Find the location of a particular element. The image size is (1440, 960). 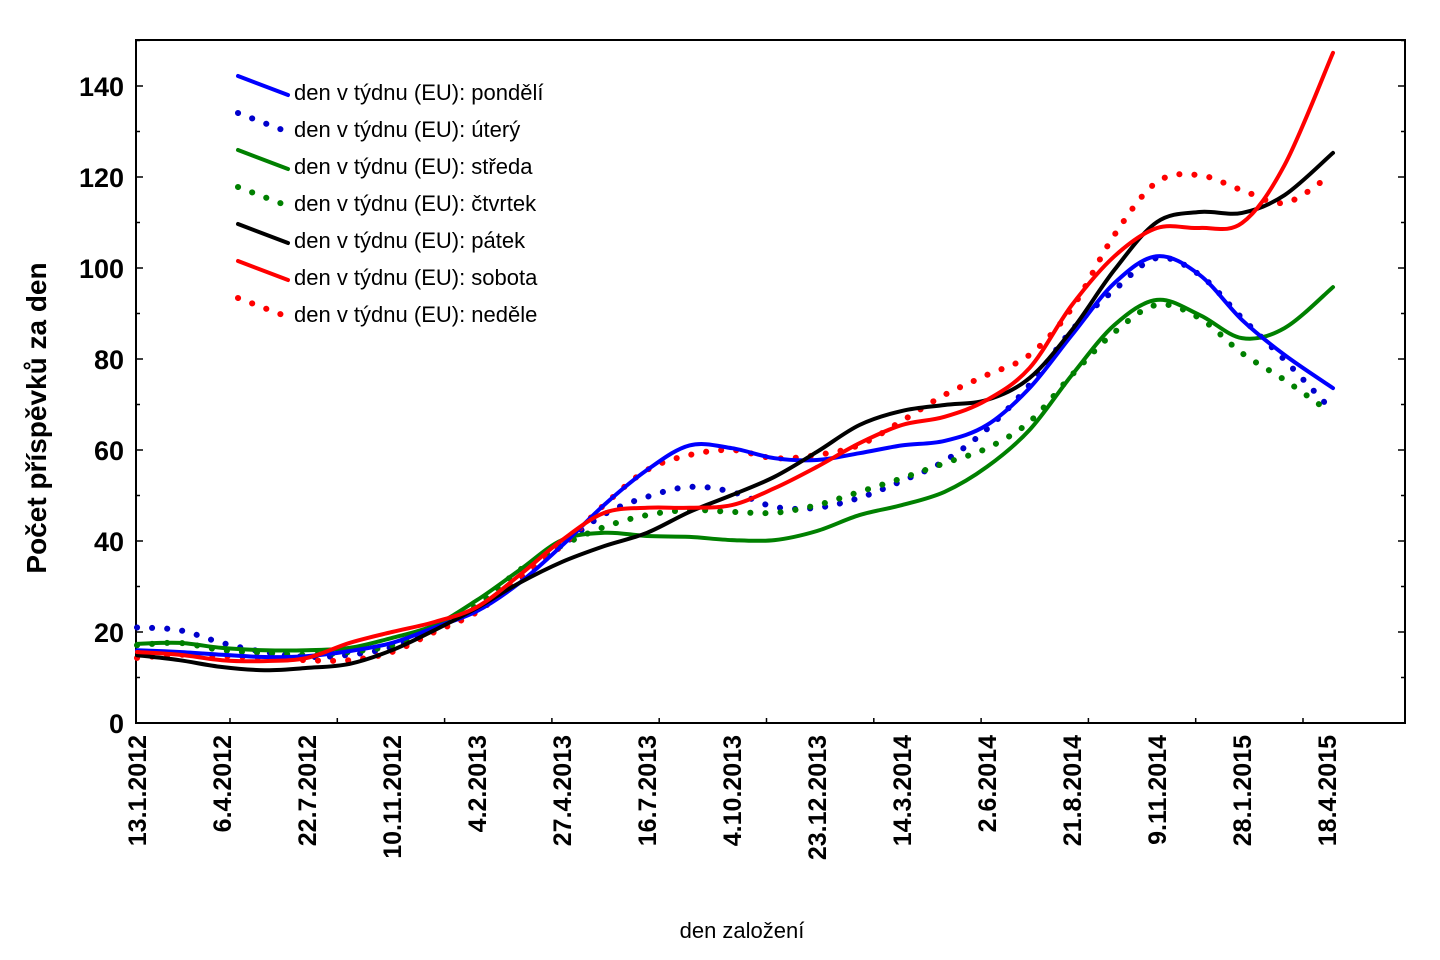

x-tick-label: 28.1.2015 is located at coordinates (1243, 790).